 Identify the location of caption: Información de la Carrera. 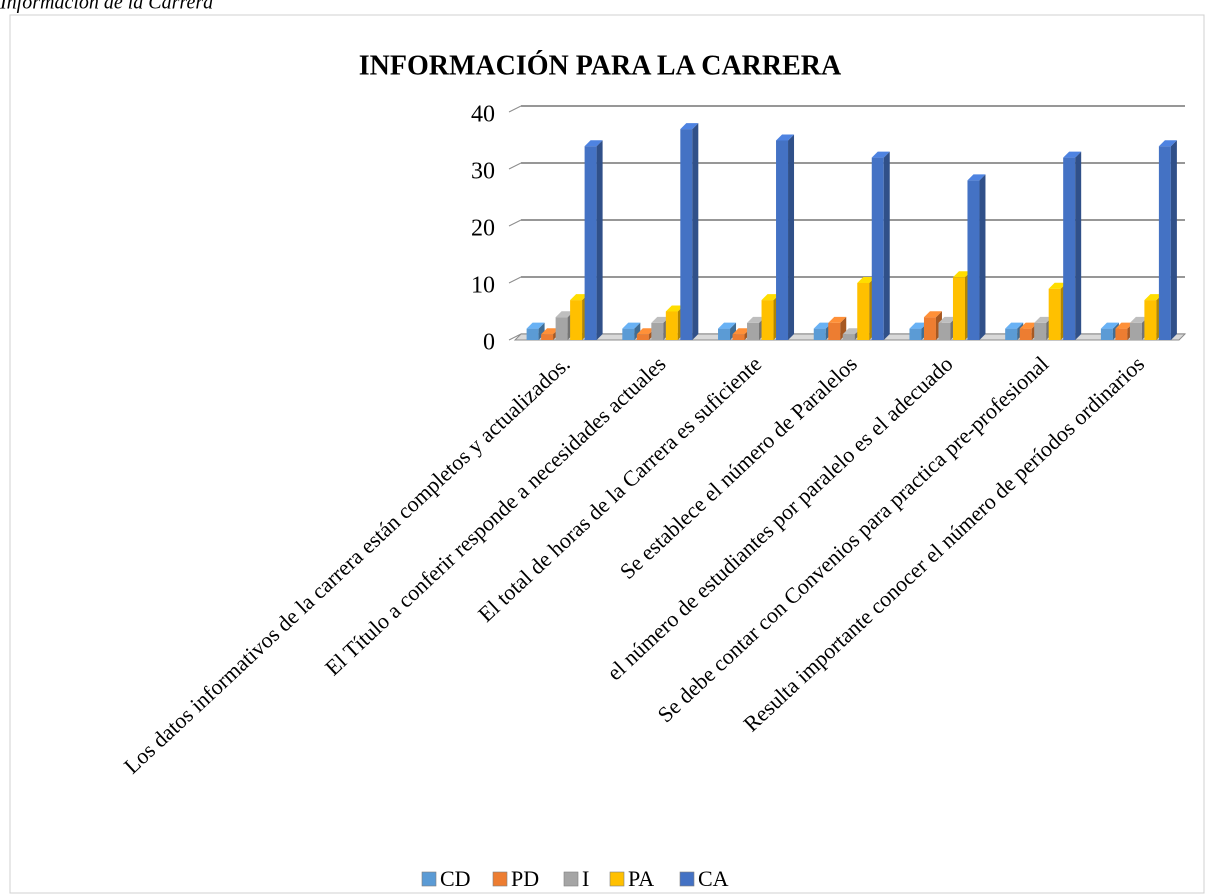
(106, 7).